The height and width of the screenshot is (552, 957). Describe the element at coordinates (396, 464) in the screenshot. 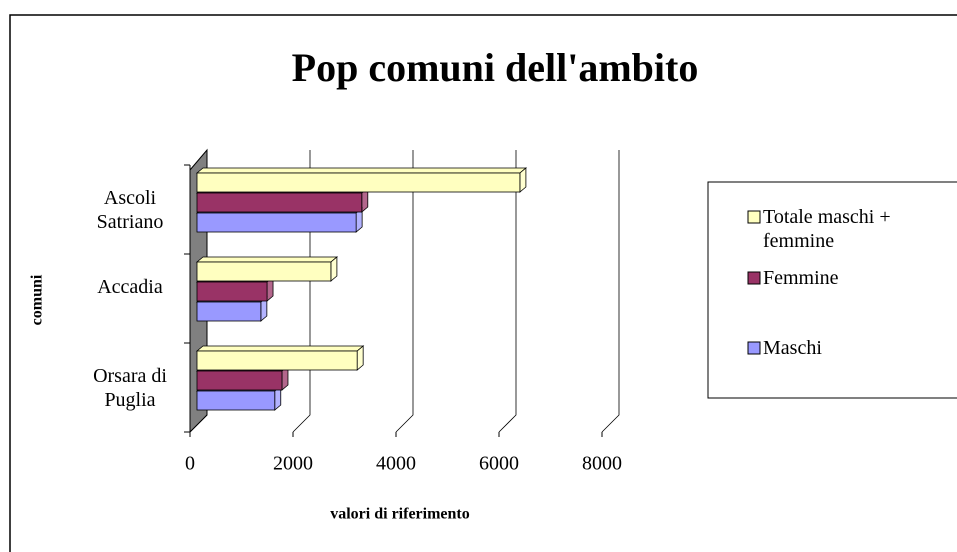

I see `x-tick-label: 4000` at that location.